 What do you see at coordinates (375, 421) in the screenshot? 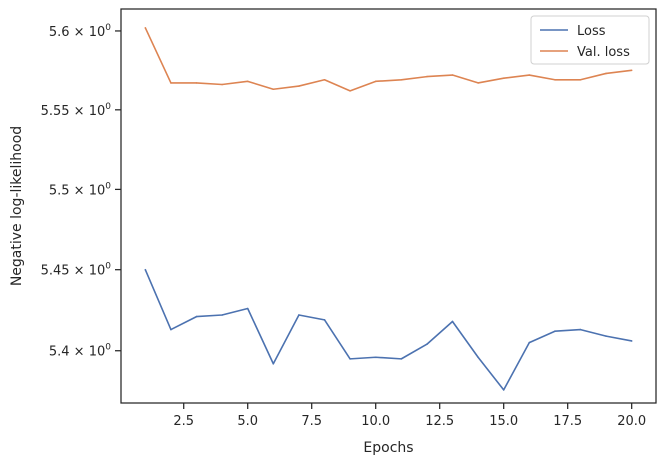
I see `x-tick-label: 10.0` at bounding box center [375, 421].